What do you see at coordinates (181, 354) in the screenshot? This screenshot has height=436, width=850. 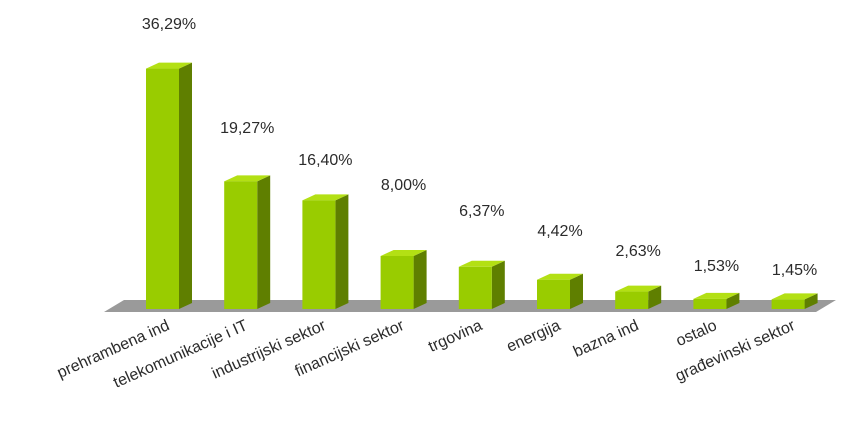 I see `category-label: telekomunikacije i IT` at bounding box center [181, 354].